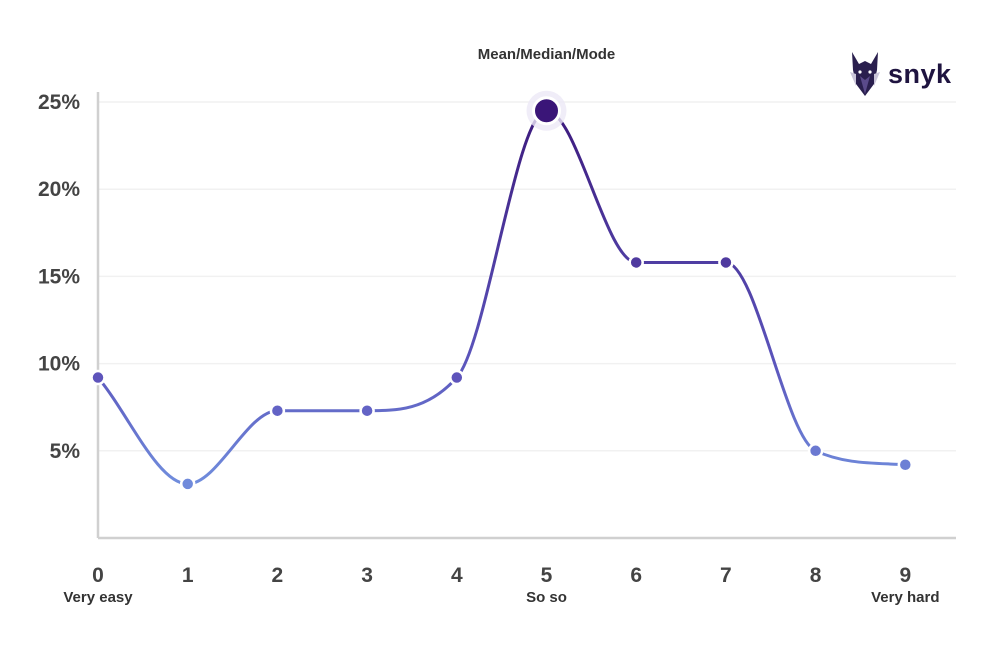 This screenshot has width=1000, height=646. Describe the element at coordinates (188, 575) in the screenshot. I see `x-tick-label: 1` at that location.